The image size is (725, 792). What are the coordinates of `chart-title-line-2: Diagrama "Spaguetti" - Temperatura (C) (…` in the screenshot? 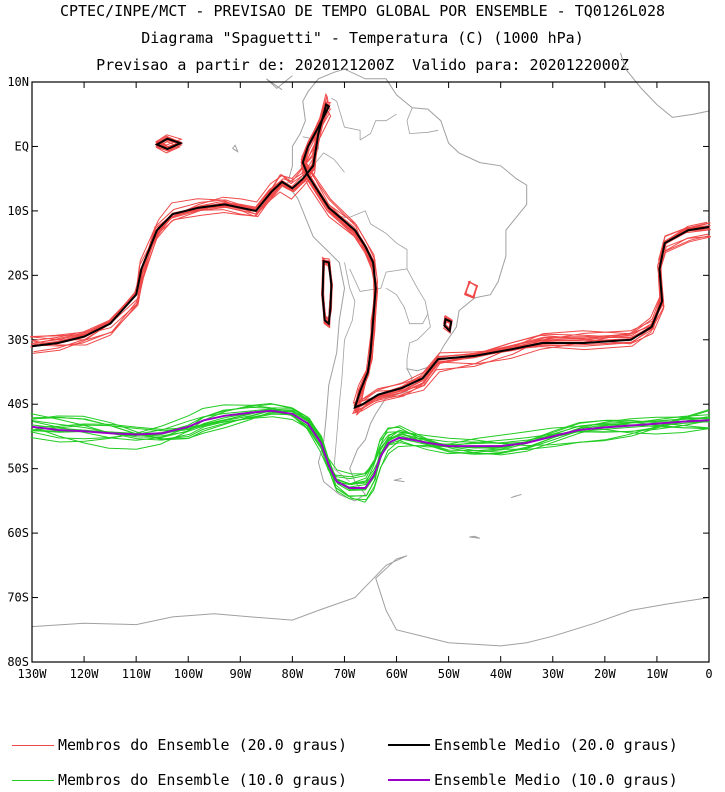 It's located at (362, 38).